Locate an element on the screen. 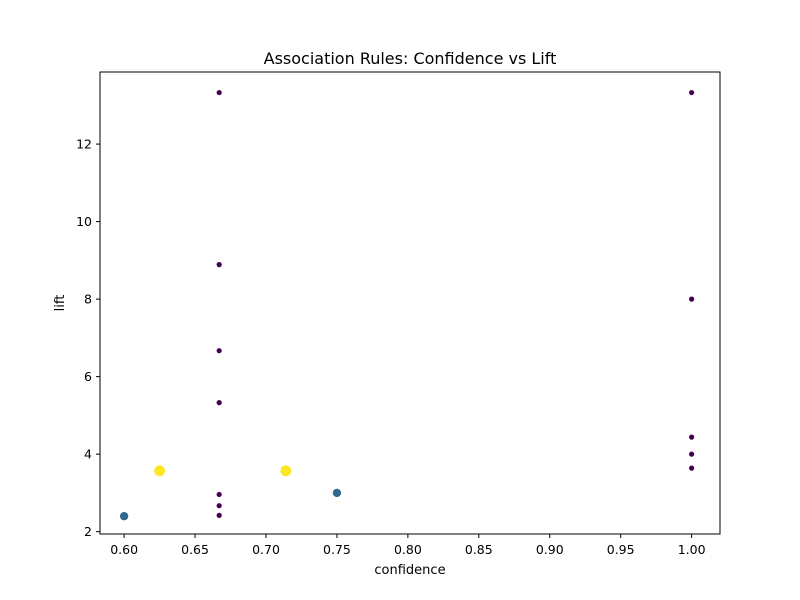  y-axis-label: lift is located at coordinates (60, 303).